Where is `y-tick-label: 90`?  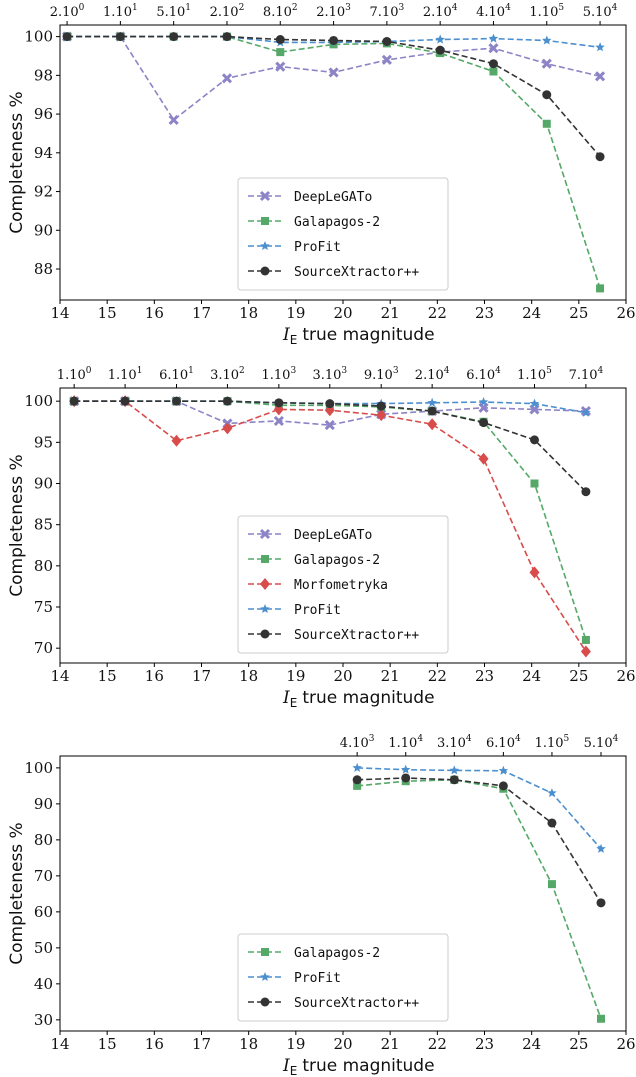
y-tick-label: 90 is located at coordinates (43, 484).